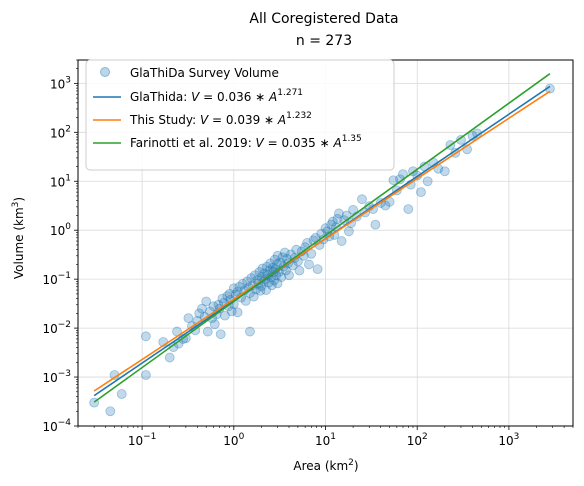 The height and width of the screenshot is (486, 584). Describe the element at coordinates (324, 41) in the screenshot. I see `chart-subtitle: n = 273` at that location.